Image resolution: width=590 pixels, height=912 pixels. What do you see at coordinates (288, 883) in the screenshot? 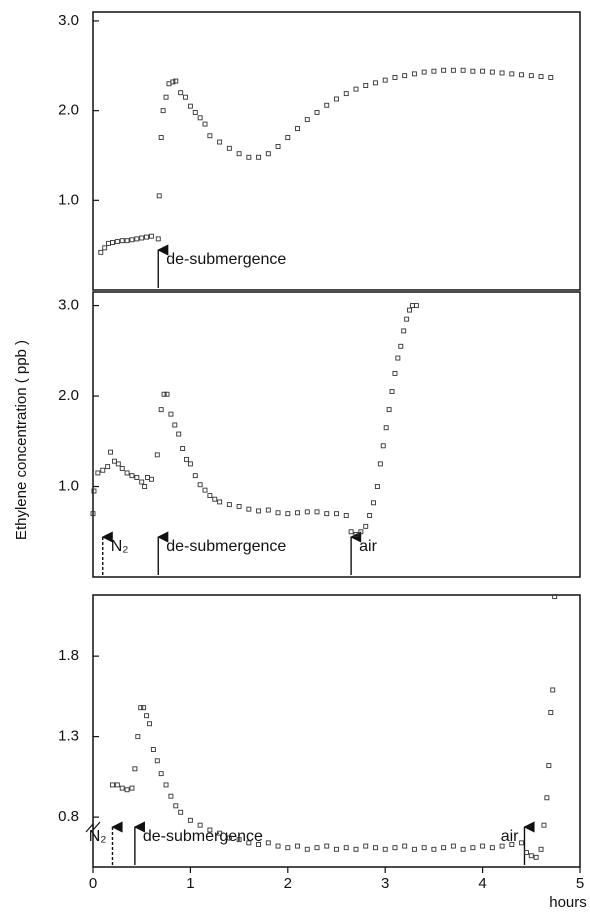
I see `x-tick-label: 2` at bounding box center [288, 883].